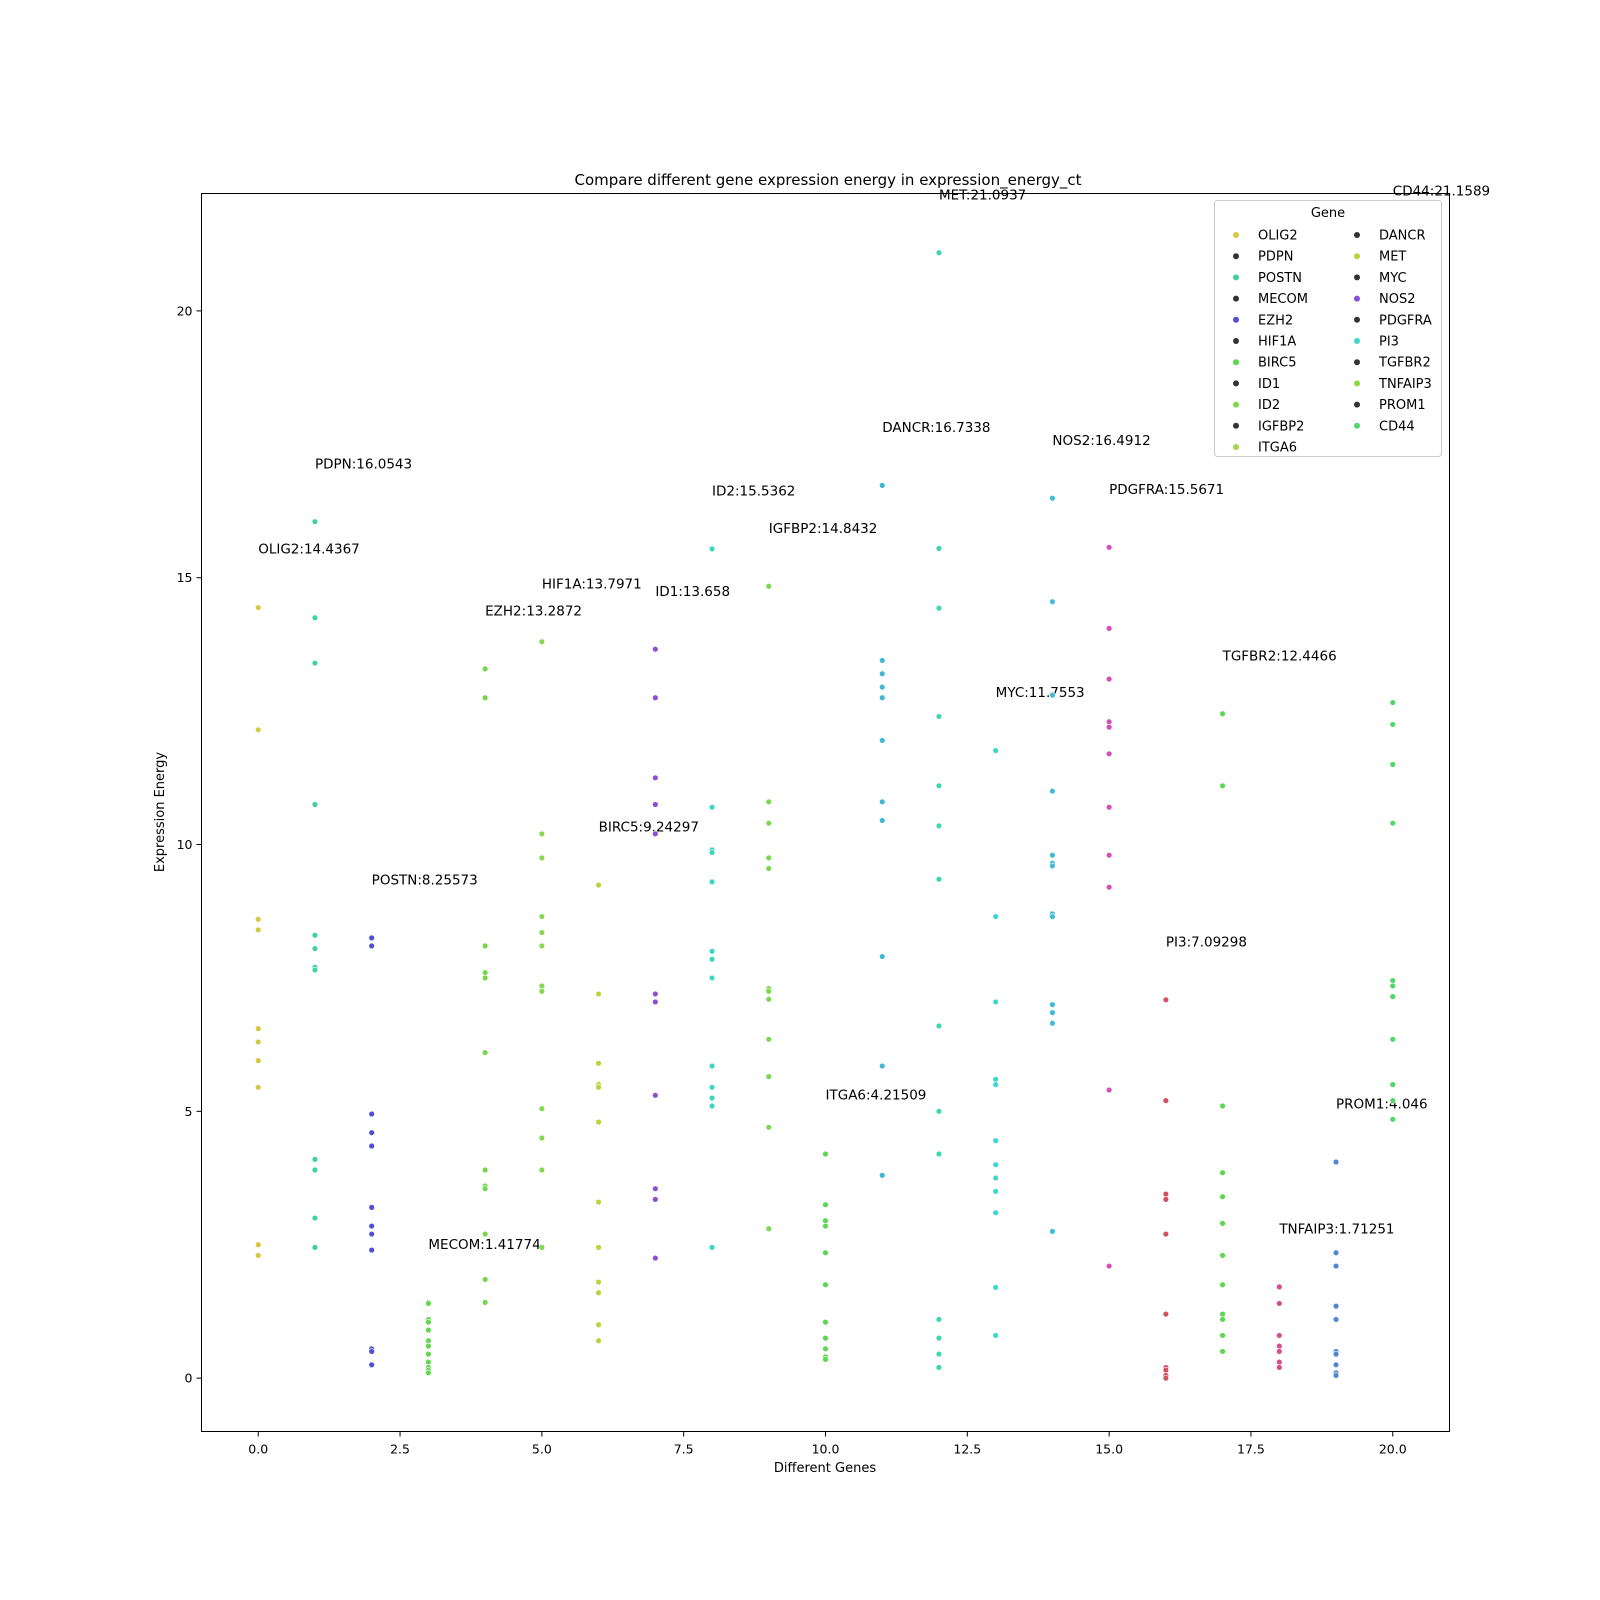 The width and height of the screenshot is (1600, 1600). What do you see at coordinates (1405, 384) in the screenshot?
I see `legend-label: TNFAIP3` at bounding box center [1405, 384].